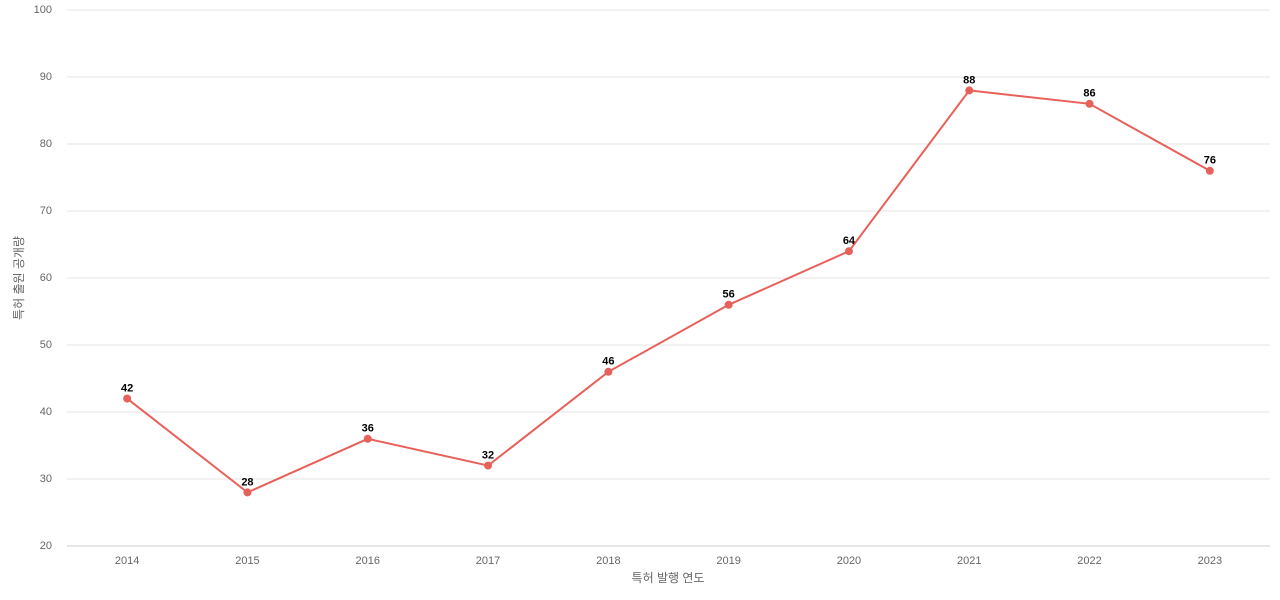  I want to click on x-tick-label: 2018, so click(608, 561).